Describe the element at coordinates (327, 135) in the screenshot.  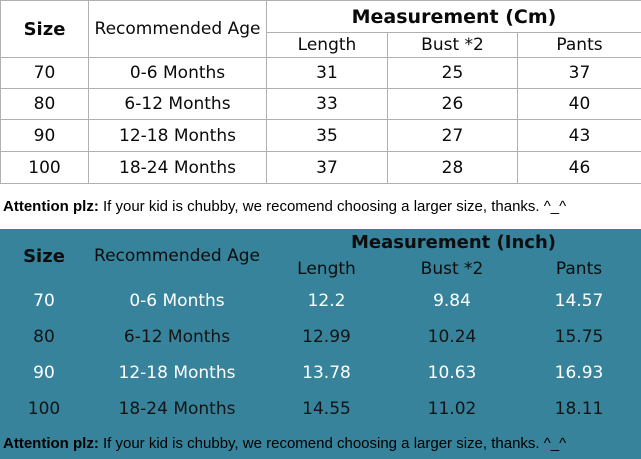
I see `cell-length: 35` at that location.